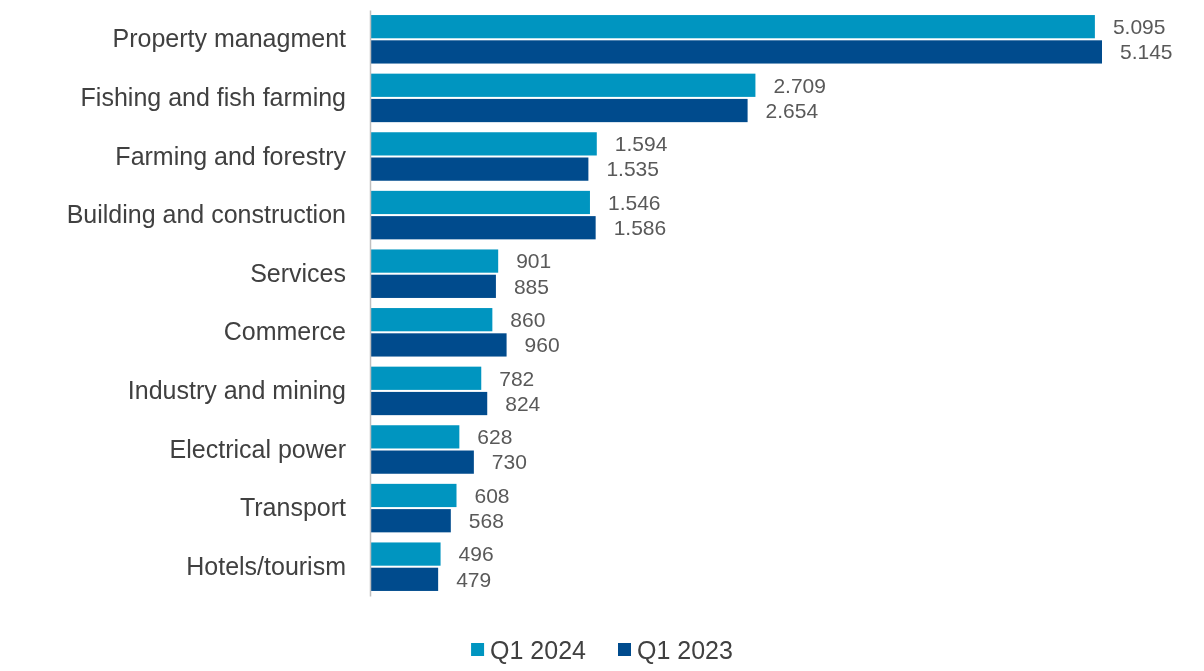 This screenshot has height=671, width=1204. I want to click on data-label: 628, so click(495, 437).